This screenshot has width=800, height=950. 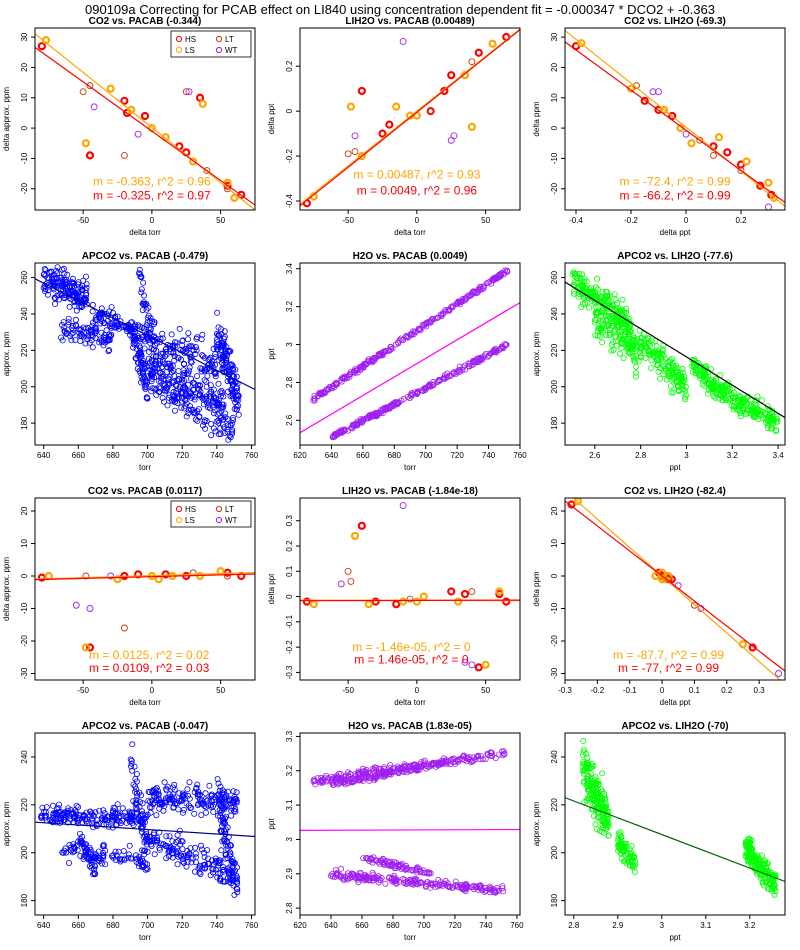 I want to click on y-tick-label: 260, so click(x=24, y=277).